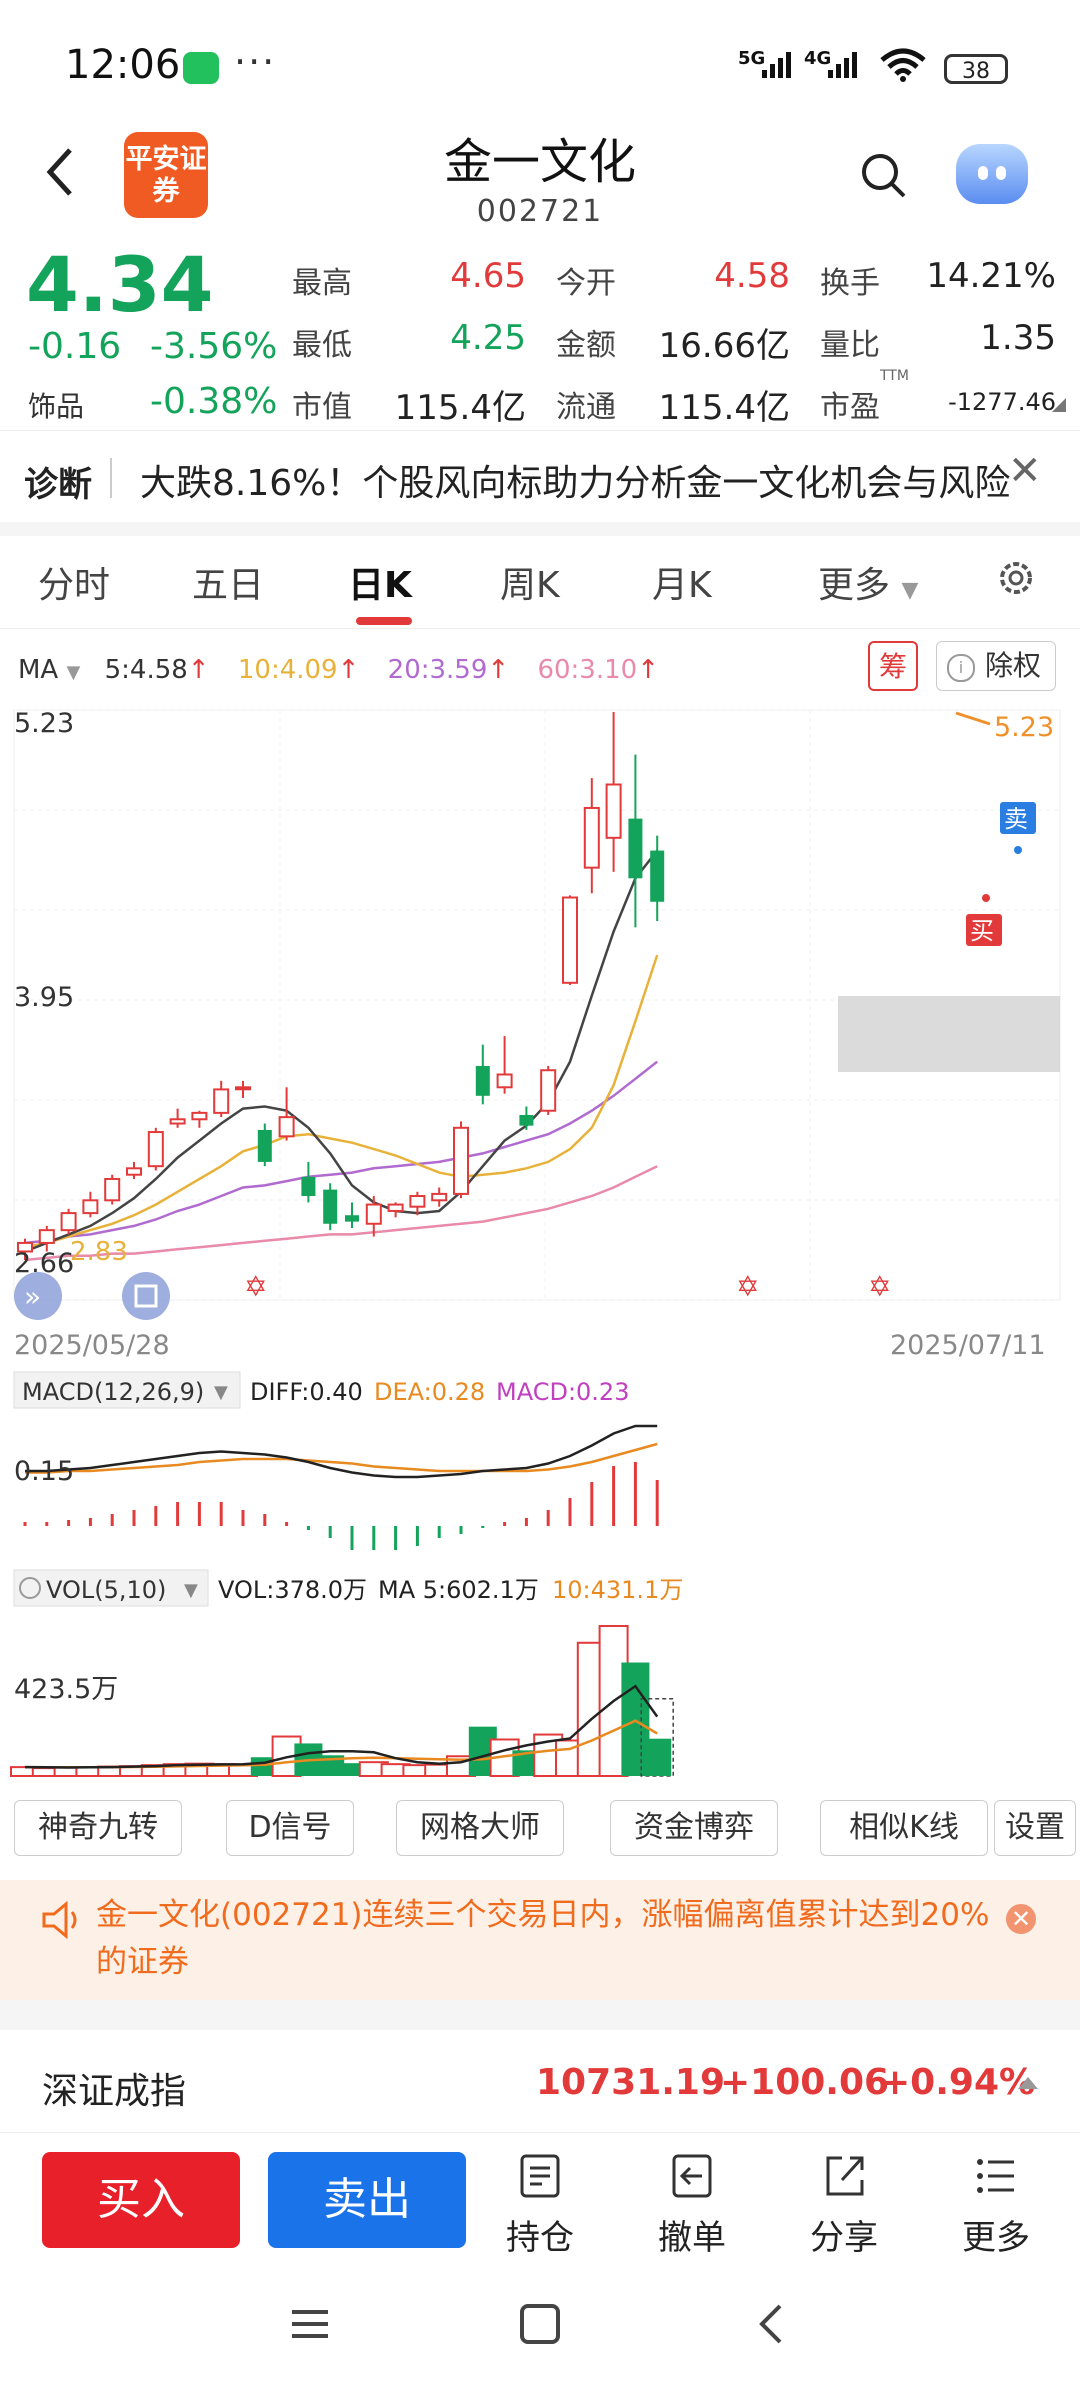  Describe the element at coordinates (692, 2176) in the screenshot. I see `undo-icon` at that location.